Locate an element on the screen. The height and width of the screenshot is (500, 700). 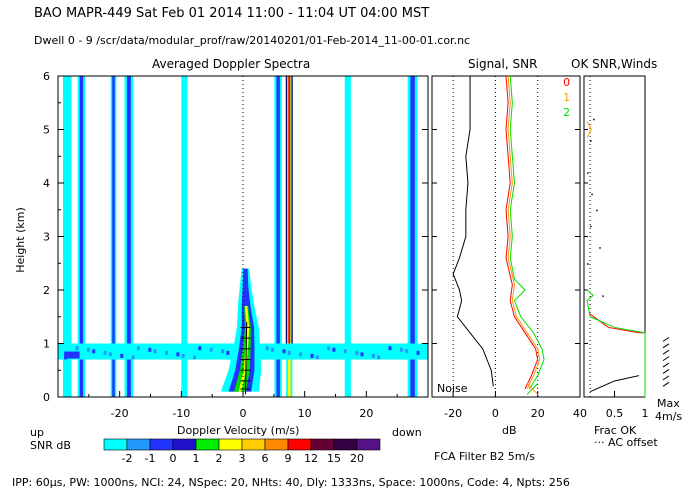
ac-offset-text: AC offset is located at coordinates (633, 442).